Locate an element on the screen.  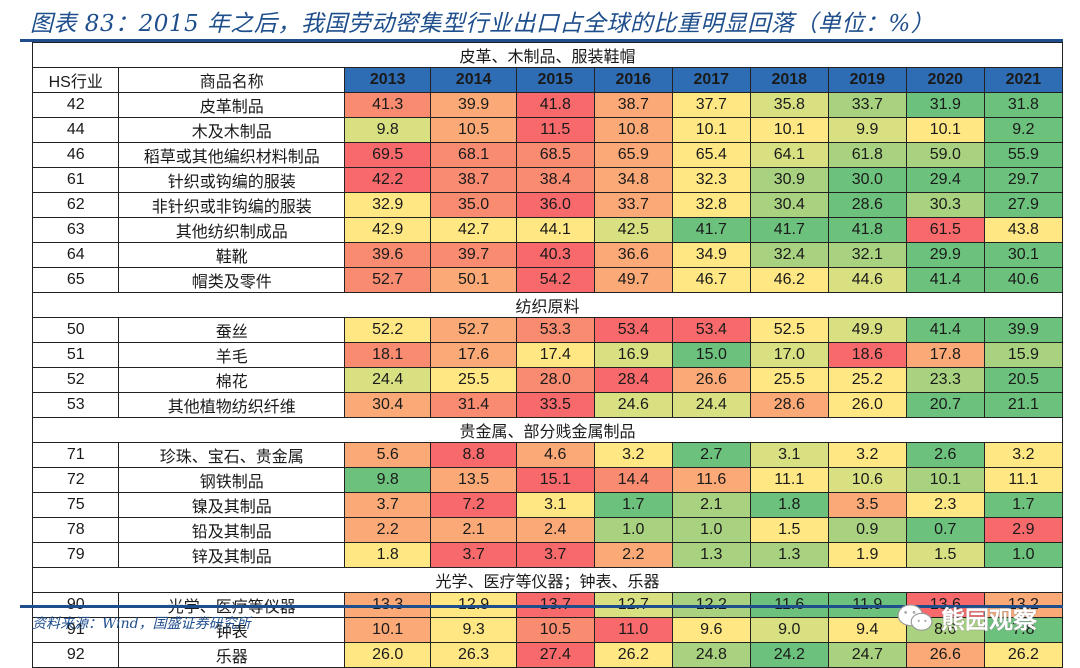
value-cell: 0.7 is located at coordinates (945, 530).